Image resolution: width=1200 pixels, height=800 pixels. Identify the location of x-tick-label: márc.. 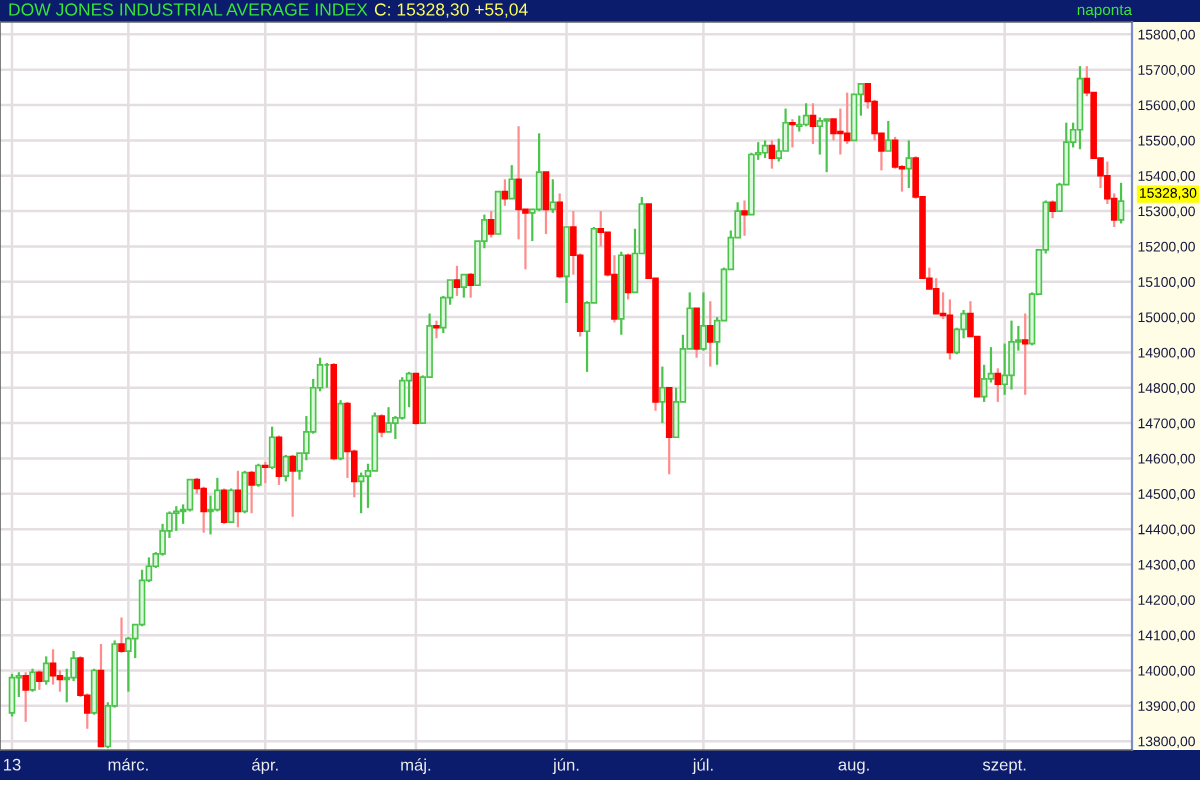
(128, 764).